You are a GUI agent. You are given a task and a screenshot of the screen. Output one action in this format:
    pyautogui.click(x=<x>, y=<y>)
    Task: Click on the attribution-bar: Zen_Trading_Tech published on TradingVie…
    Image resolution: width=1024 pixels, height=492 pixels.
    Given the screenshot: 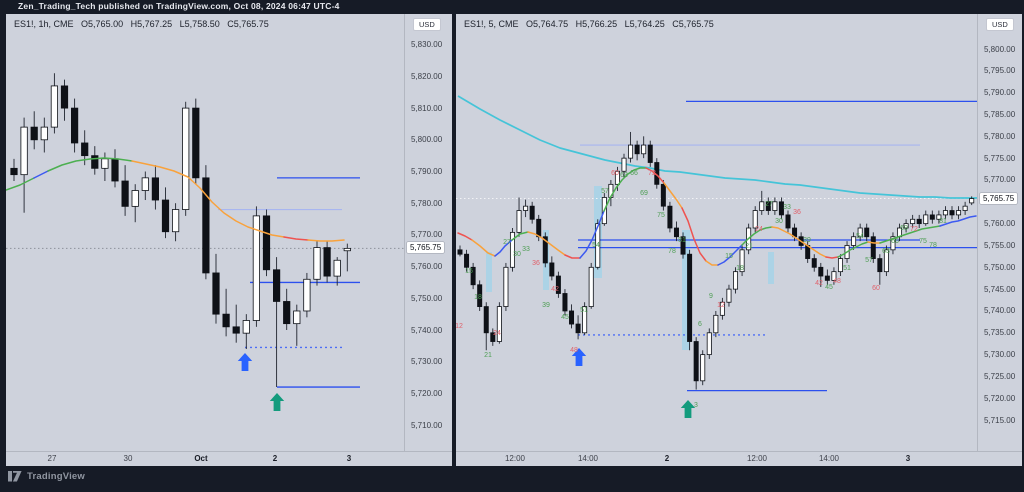 What is the action you would take?
    pyautogui.click(x=512, y=7)
    